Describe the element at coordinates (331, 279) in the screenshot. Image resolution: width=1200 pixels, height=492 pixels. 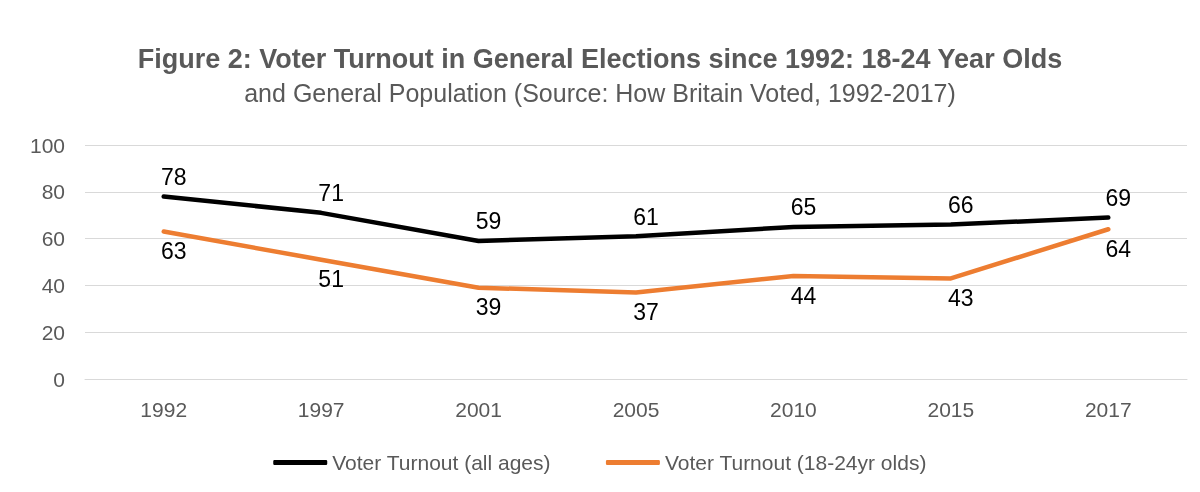
I see `data-label: 51` at that location.